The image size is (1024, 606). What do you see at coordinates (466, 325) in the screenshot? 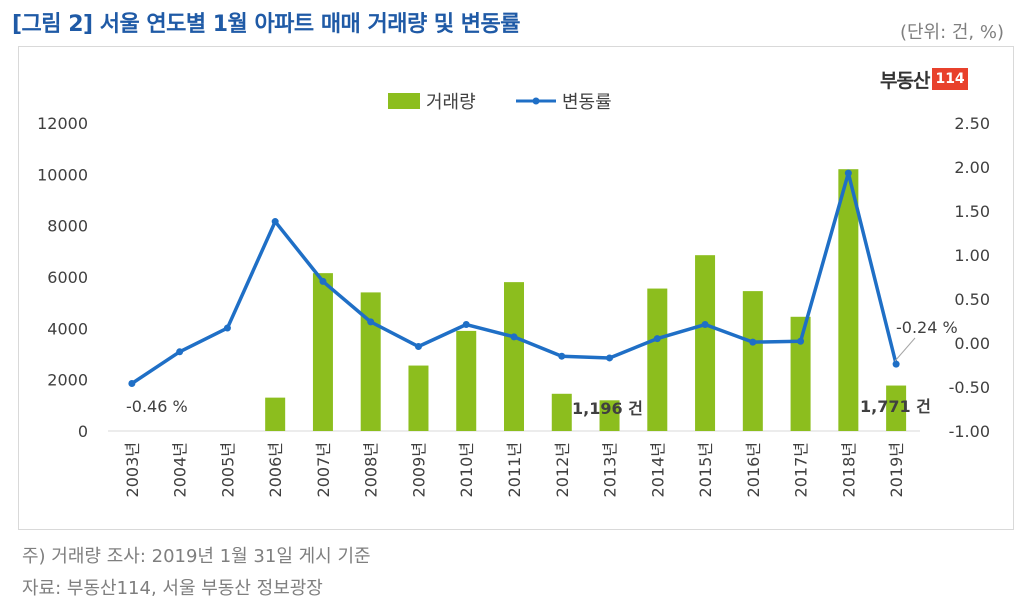
I see `rate-point-2010년` at bounding box center [466, 325].